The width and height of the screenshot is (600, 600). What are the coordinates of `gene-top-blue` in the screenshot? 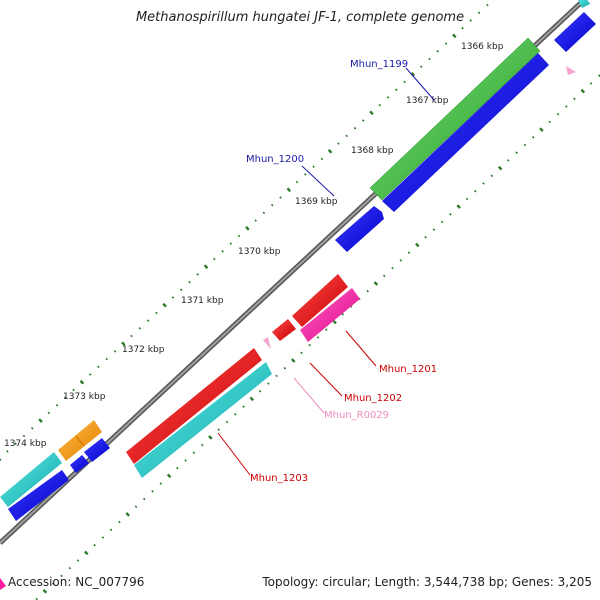 It's located at (575, 32).